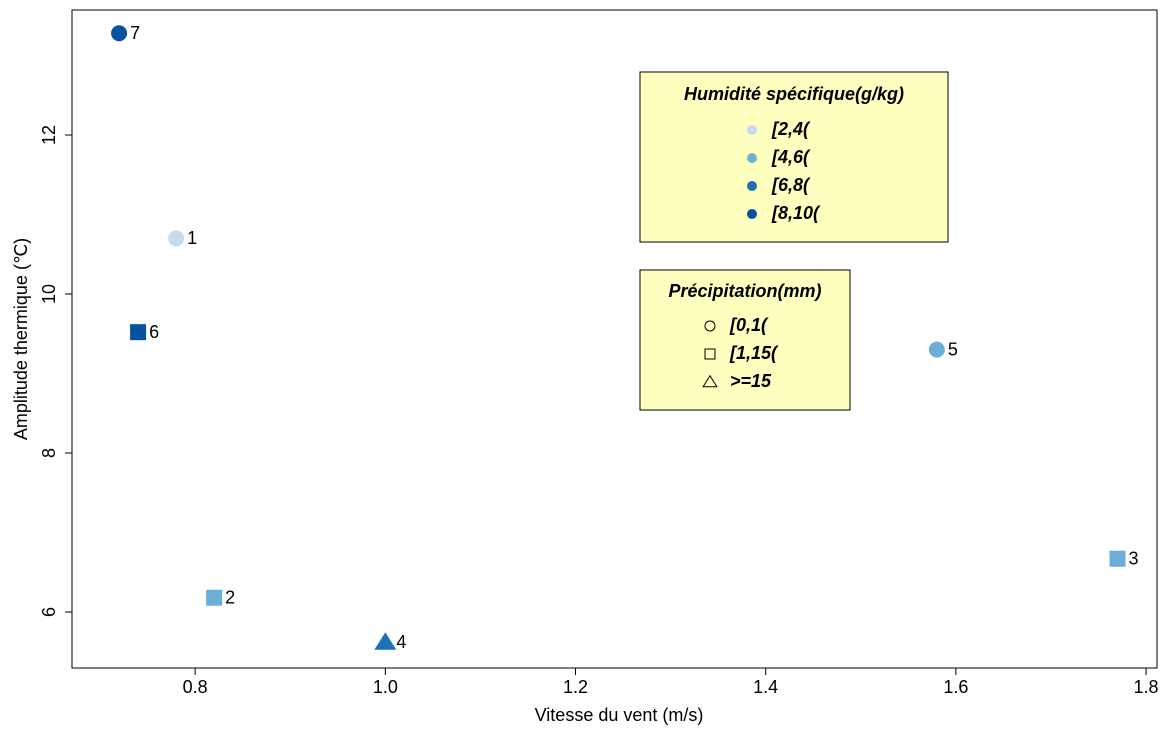  Describe the element at coordinates (754, 353) in the screenshot. I see `legend-label: [1,15(` at that location.